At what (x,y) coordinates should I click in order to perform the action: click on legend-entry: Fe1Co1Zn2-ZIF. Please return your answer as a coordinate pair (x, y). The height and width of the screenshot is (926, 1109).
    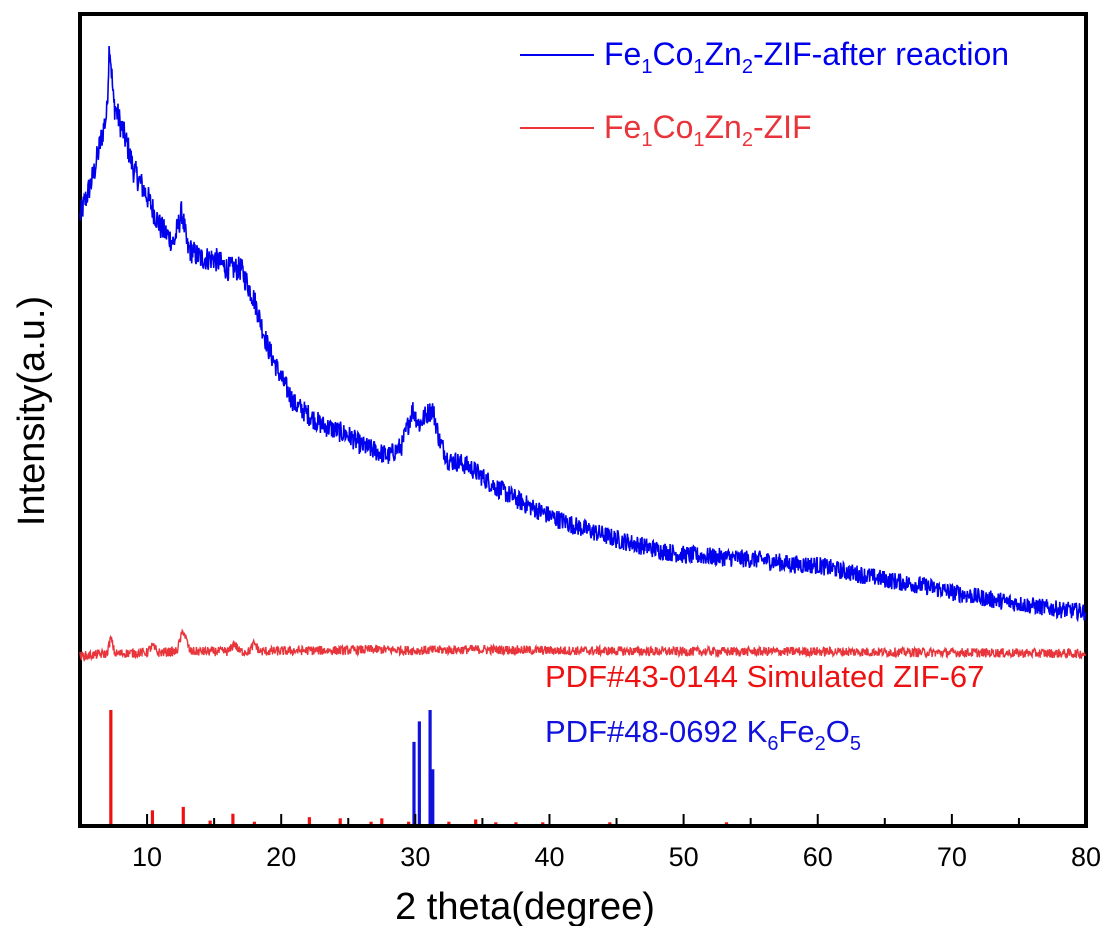
    Looking at the image, I should click on (708, 130).